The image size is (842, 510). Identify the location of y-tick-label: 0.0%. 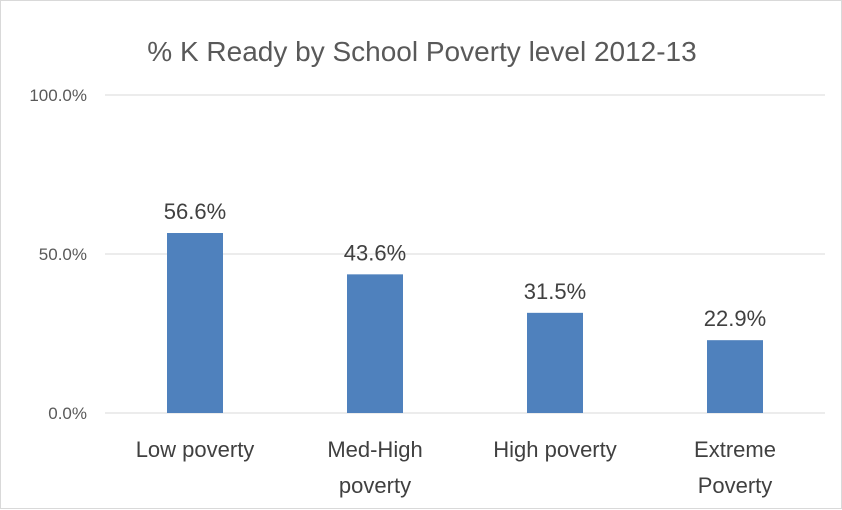
(67, 413).